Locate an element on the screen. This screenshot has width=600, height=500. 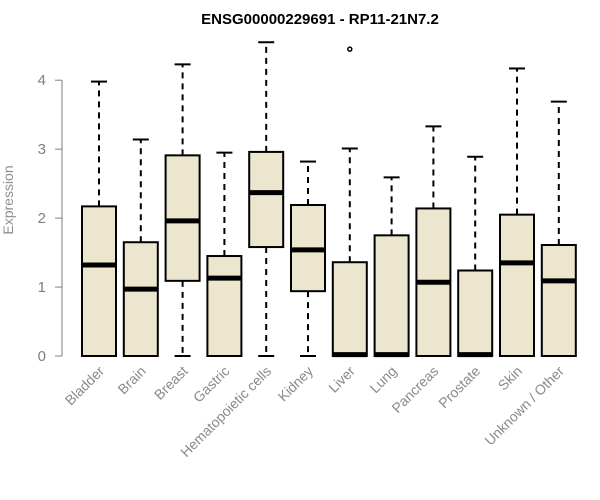
box-unknown-other is located at coordinates (558, 228).